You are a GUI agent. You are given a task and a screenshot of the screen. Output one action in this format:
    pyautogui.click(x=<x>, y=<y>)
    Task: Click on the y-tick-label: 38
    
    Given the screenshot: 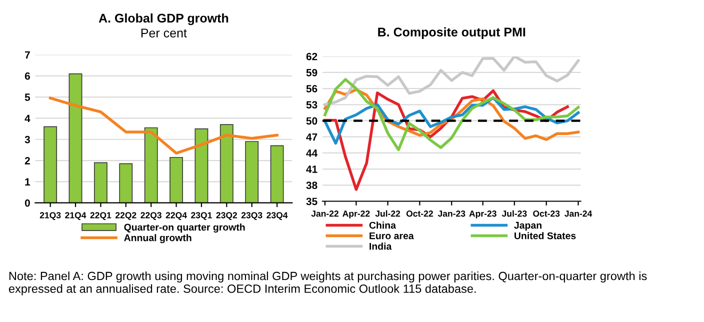 What is the action you would take?
    pyautogui.click(x=312, y=186)
    